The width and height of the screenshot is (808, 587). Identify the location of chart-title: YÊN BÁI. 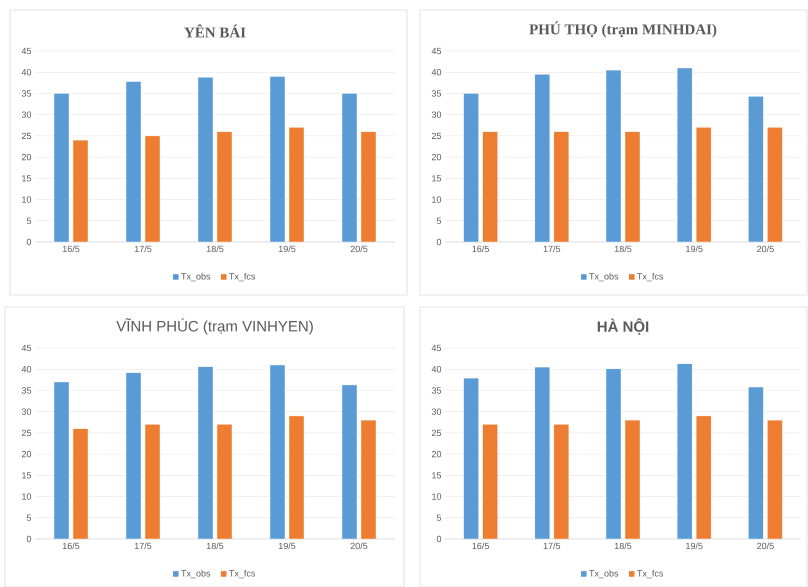
(215, 31).